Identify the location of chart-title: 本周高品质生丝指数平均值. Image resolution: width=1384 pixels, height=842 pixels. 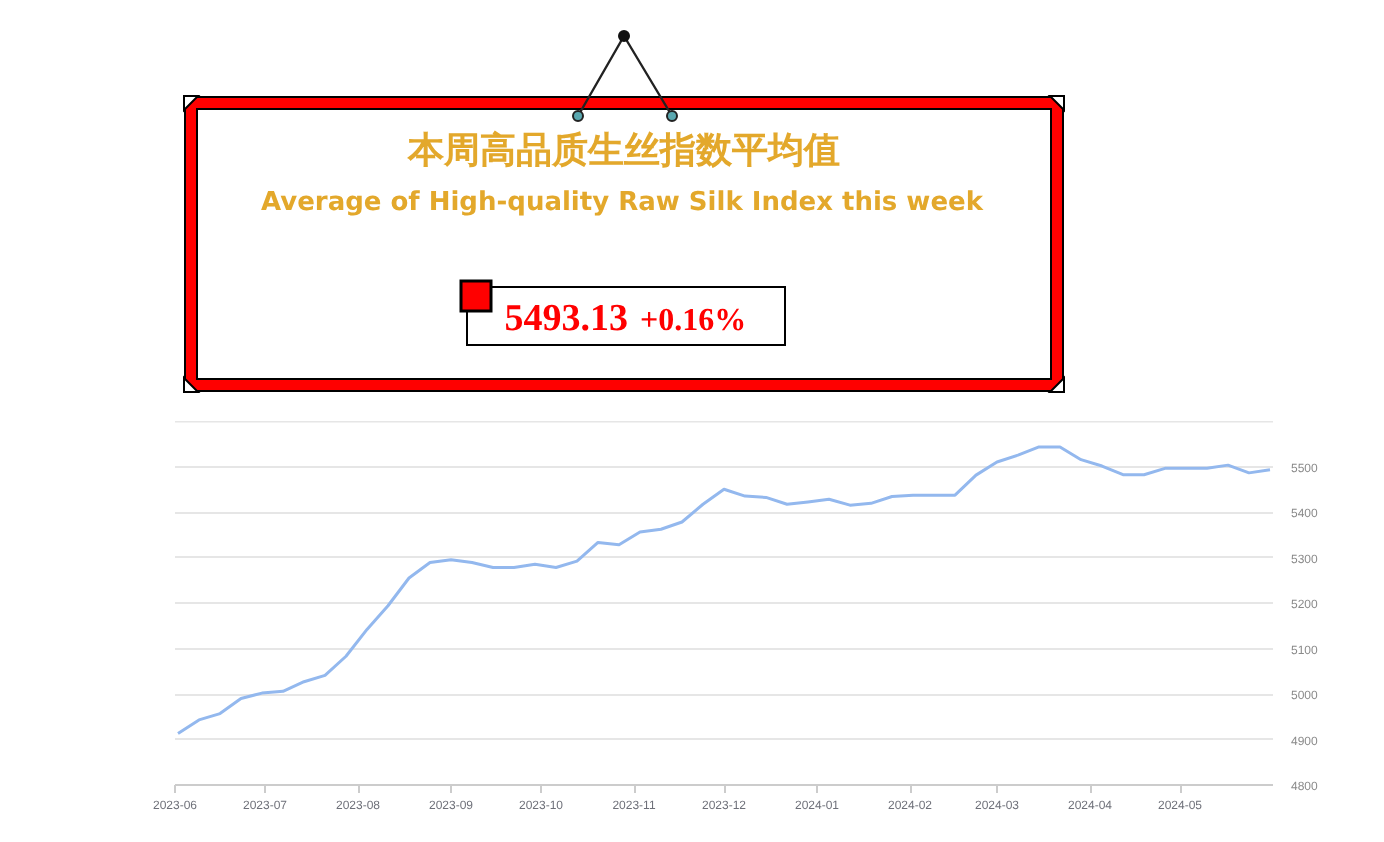
(623, 151).